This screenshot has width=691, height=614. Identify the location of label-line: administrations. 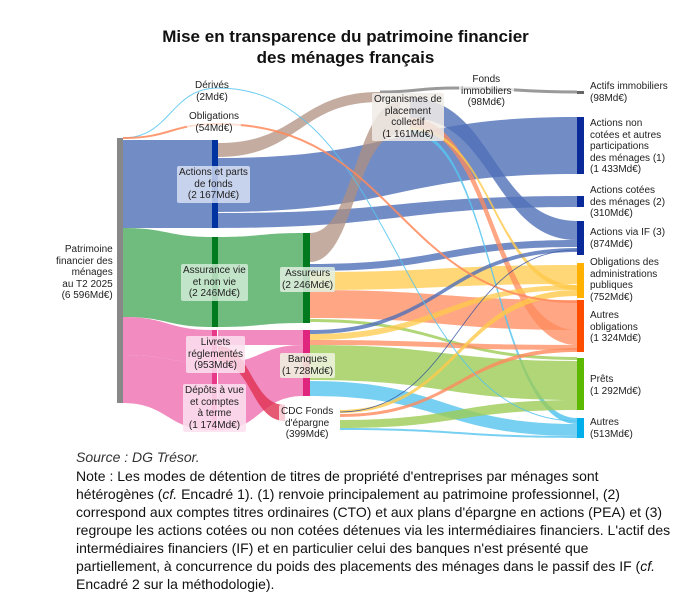
(624, 274).